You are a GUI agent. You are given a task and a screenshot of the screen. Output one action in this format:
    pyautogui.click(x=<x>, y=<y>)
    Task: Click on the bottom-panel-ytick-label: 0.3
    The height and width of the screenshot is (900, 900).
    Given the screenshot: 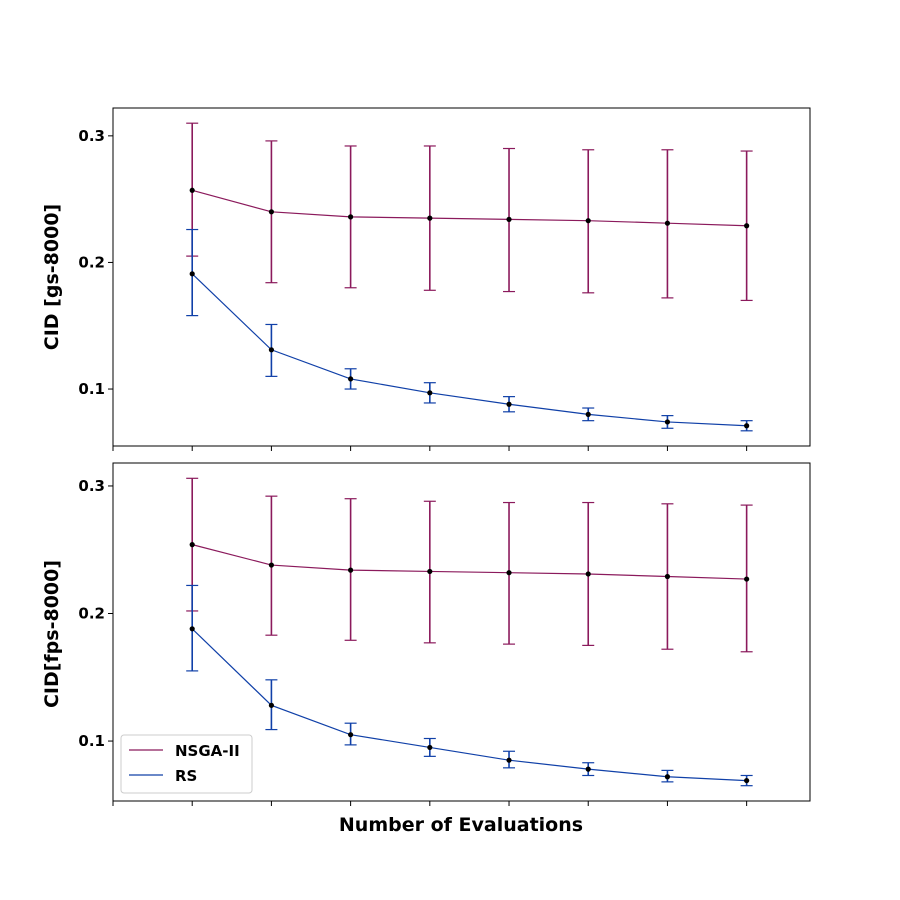 What is the action you would take?
    pyautogui.click(x=91, y=486)
    